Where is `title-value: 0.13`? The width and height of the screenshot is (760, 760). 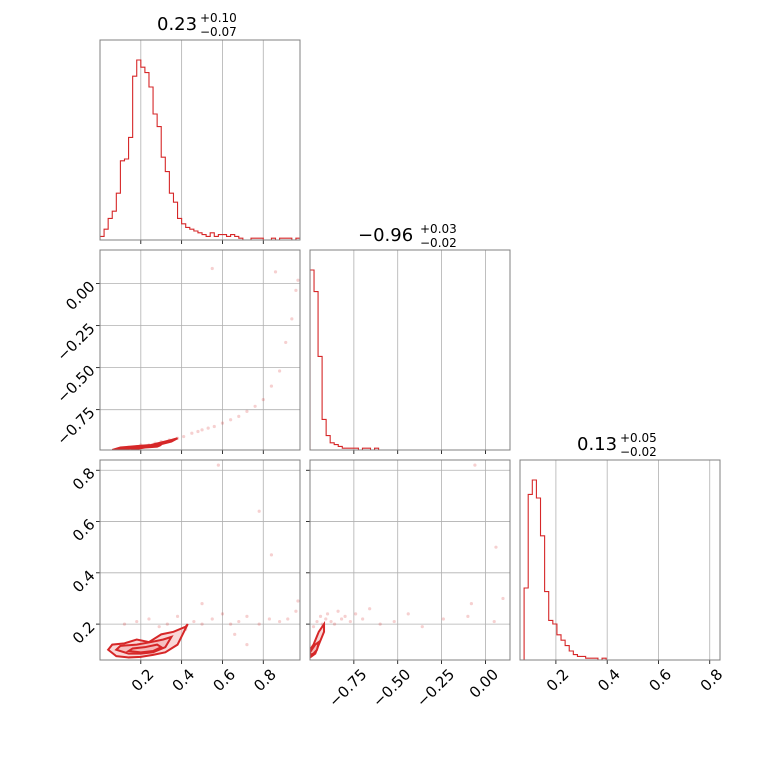
title-value: 0.13 is located at coordinates (597, 444).